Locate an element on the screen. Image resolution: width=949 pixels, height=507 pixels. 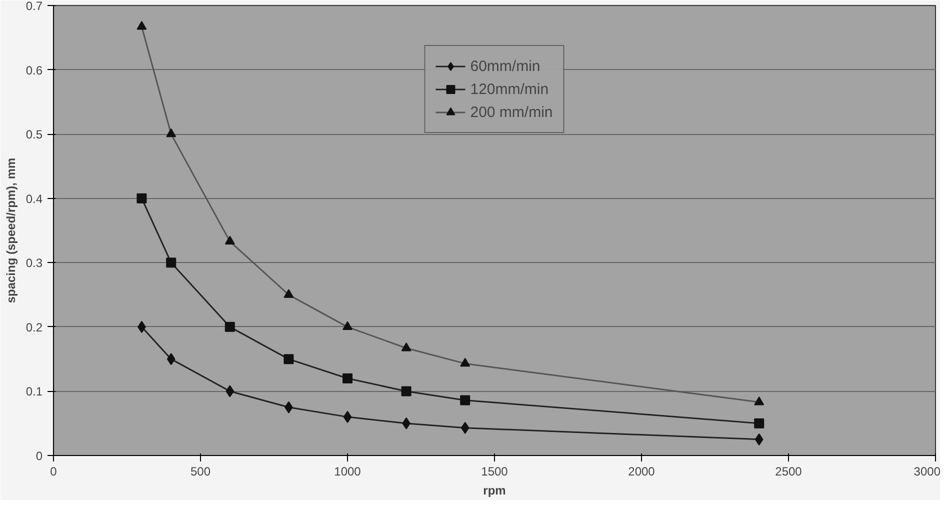
y-tick-label: 0.2 is located at coordinates (34, 327).